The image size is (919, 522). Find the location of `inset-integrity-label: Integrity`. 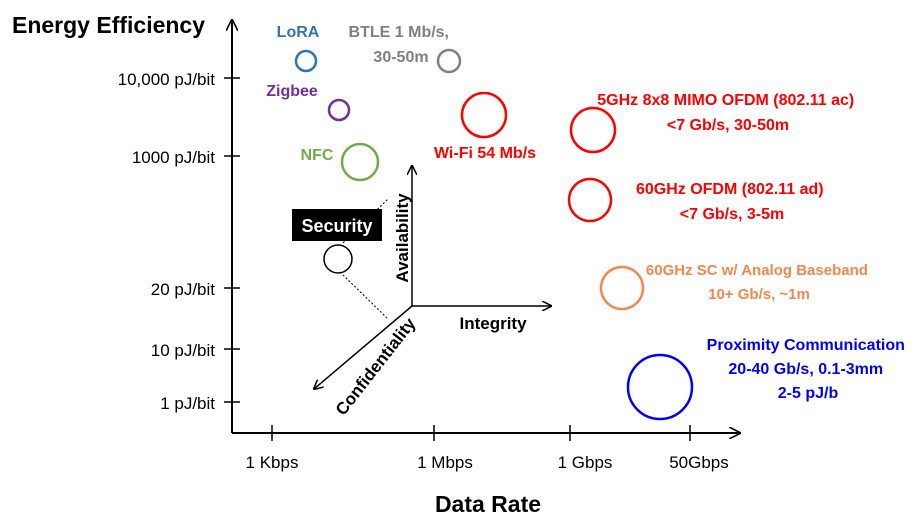

inset-integrity-label: Integrity is located at coordinates (493, 323).